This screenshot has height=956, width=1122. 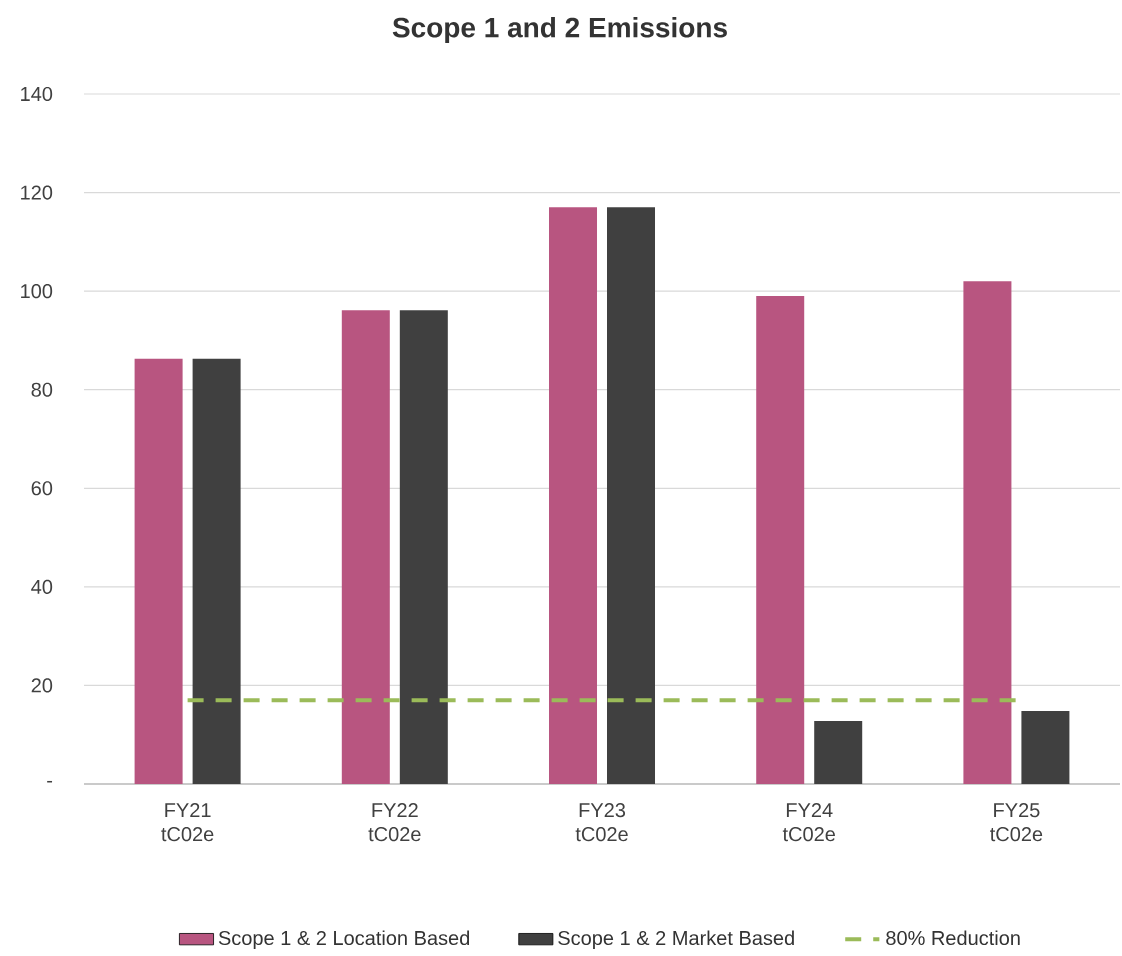 I want to click on legend-label: 80% Reduction, so click(x=953, y=938).